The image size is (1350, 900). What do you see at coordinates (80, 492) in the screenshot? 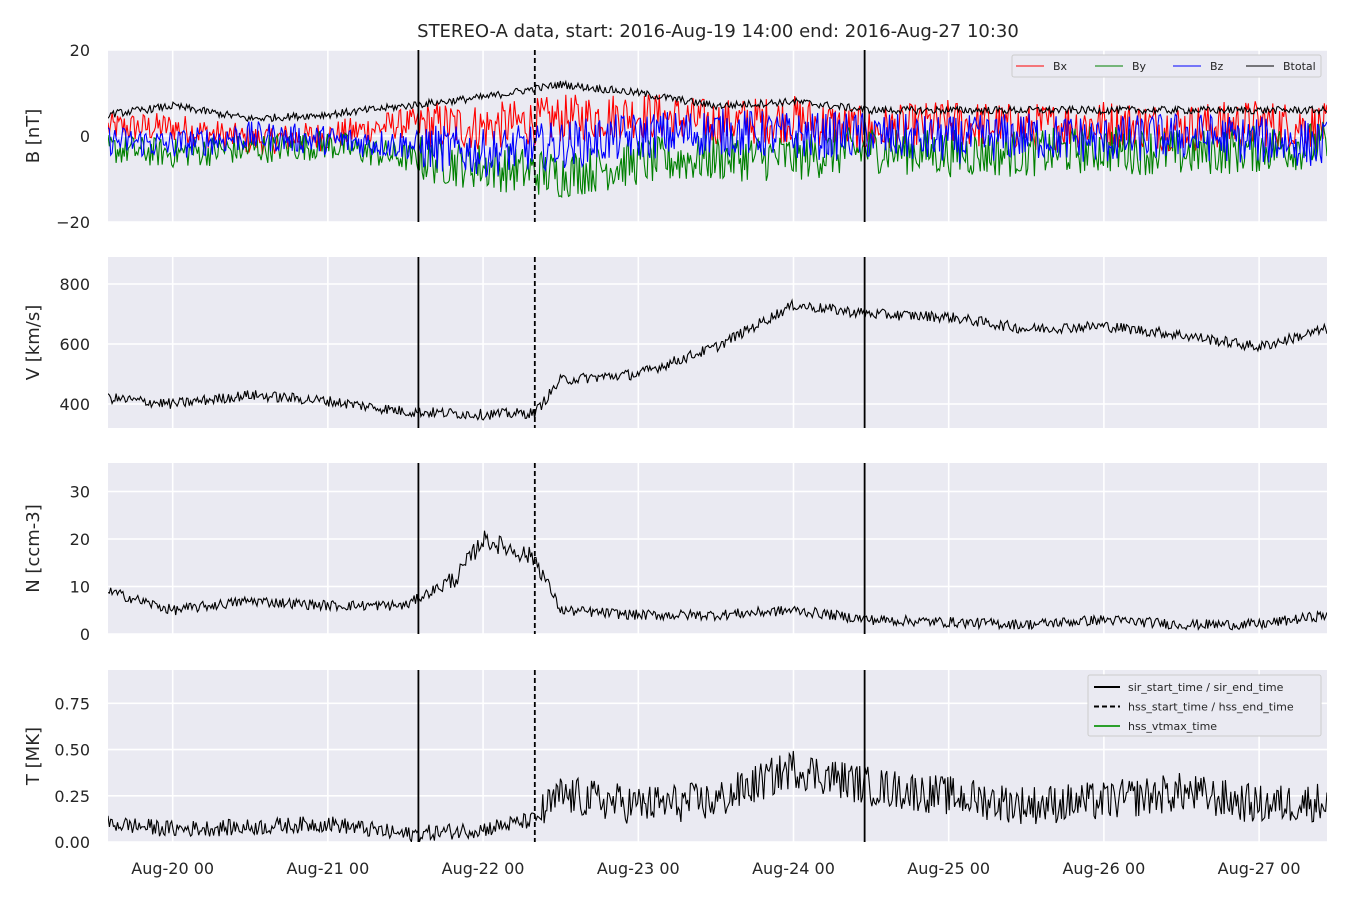
I see `y-tick-label: 30` at bounding box center [80, 492].